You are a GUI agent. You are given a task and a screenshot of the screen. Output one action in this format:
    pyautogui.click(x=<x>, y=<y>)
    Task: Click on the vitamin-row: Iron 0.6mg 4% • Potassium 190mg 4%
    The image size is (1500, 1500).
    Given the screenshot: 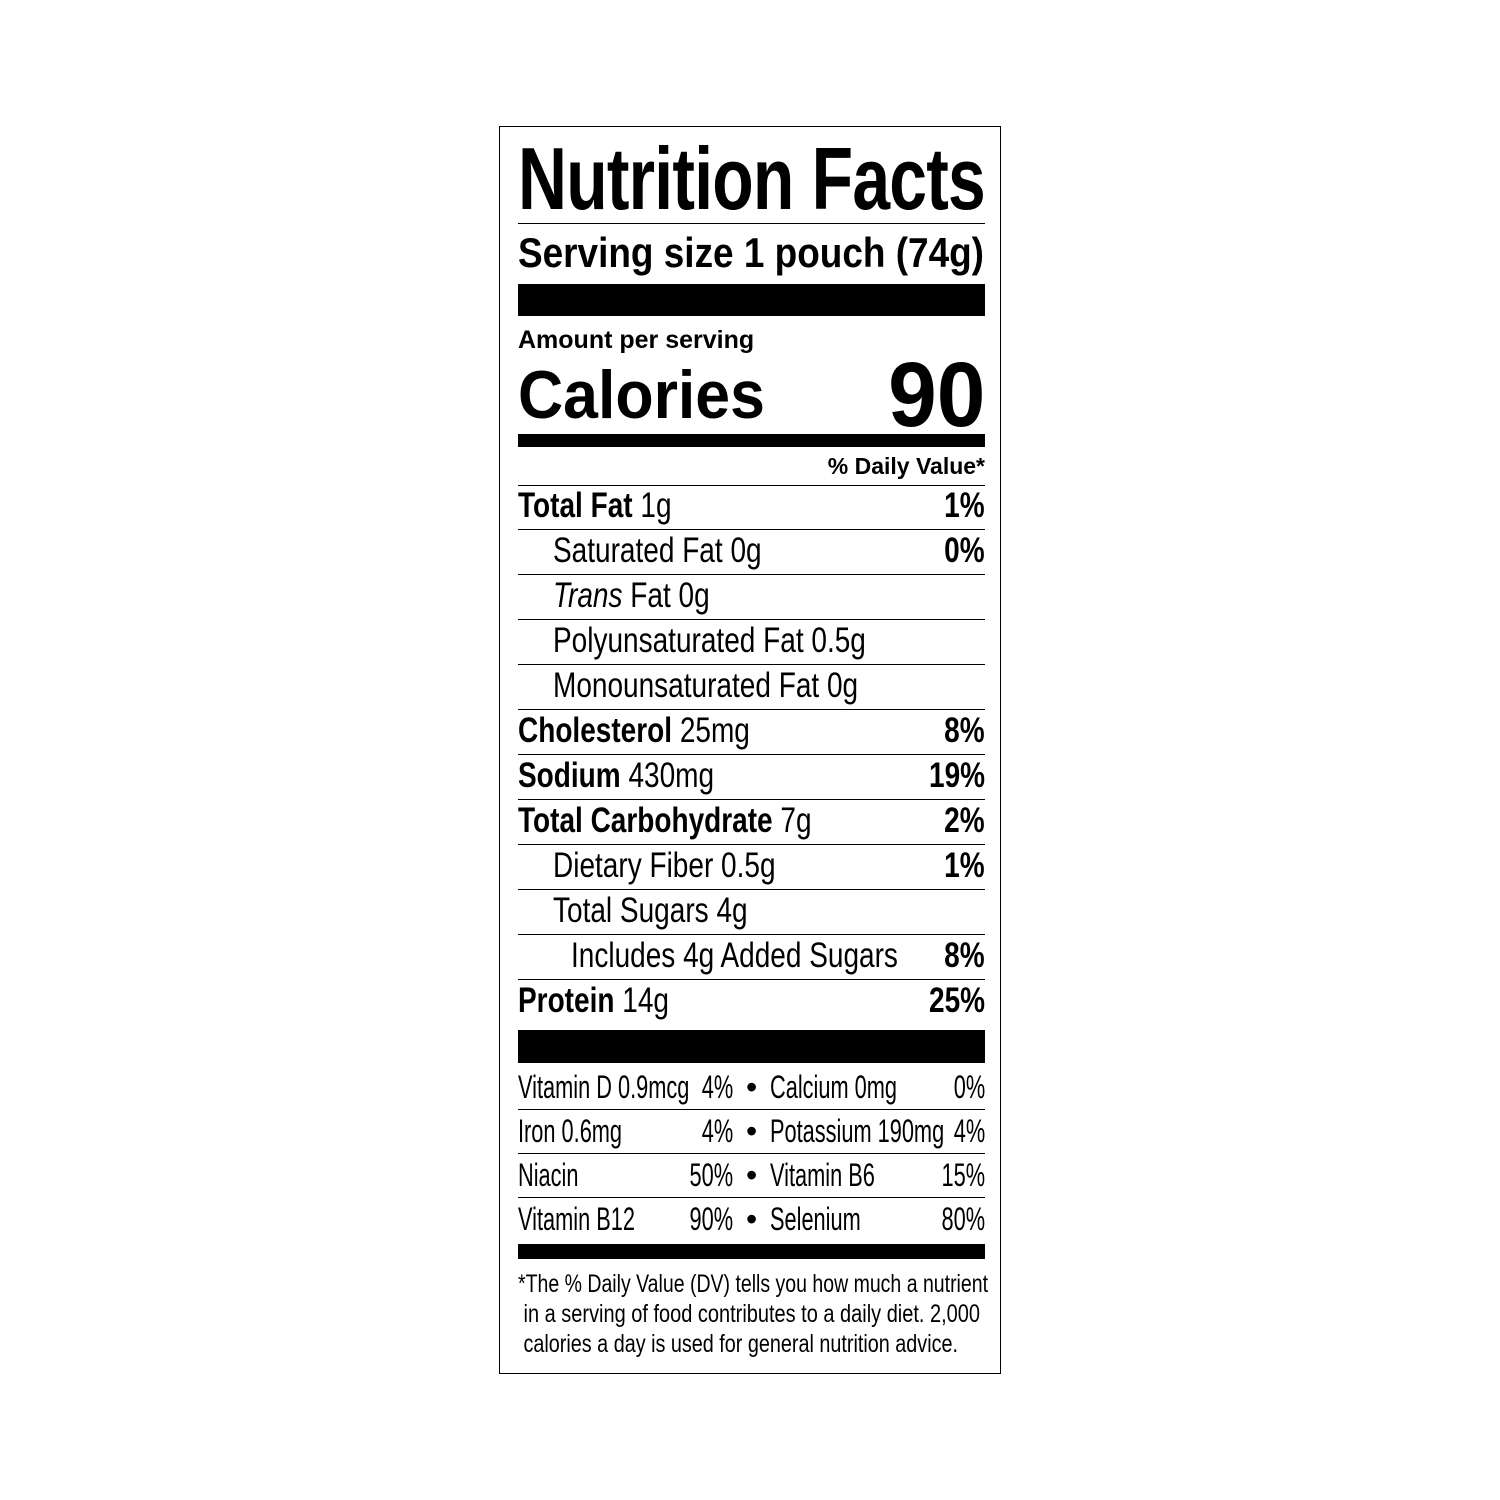 What is the action you would take?
    pyautogui.click(x=751, y=1132)
    